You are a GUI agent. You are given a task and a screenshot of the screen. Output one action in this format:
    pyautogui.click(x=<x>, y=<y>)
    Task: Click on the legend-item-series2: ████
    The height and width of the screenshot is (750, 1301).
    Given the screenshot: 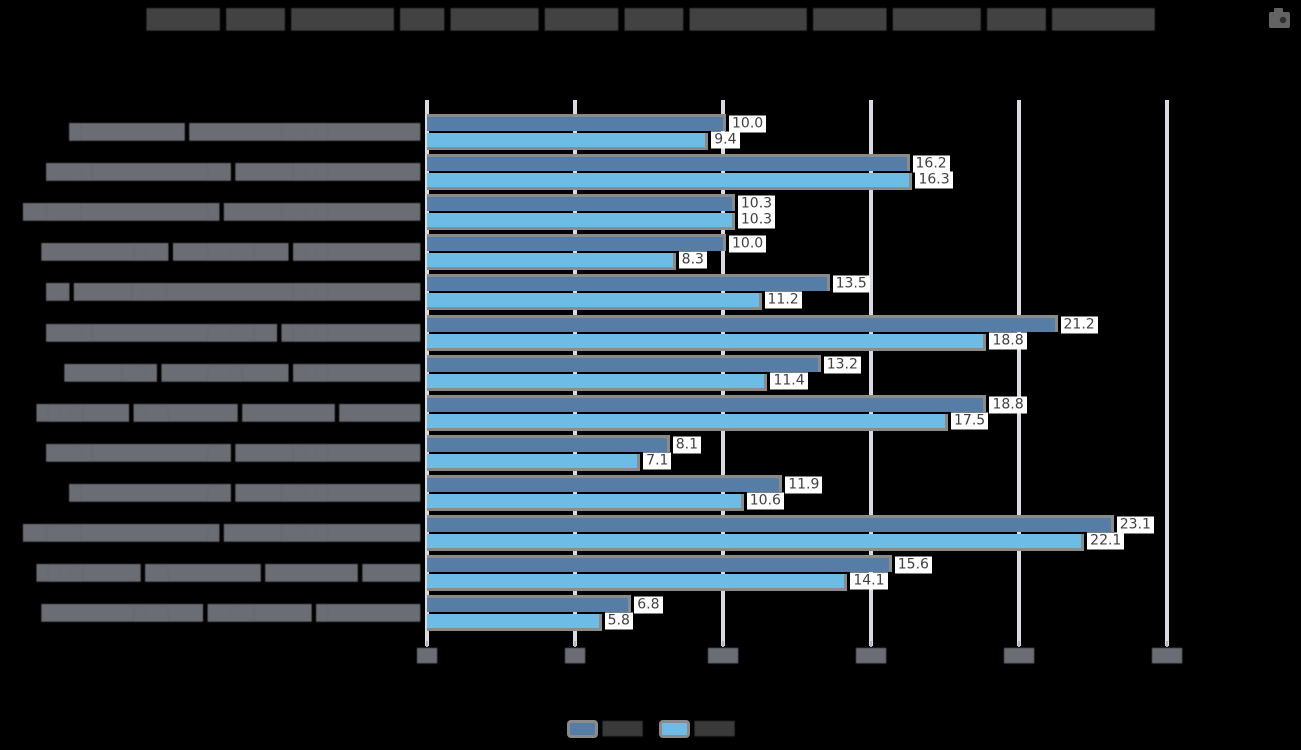 What is the action you would take?
    pyautogui.click(x=696, y=729)
    